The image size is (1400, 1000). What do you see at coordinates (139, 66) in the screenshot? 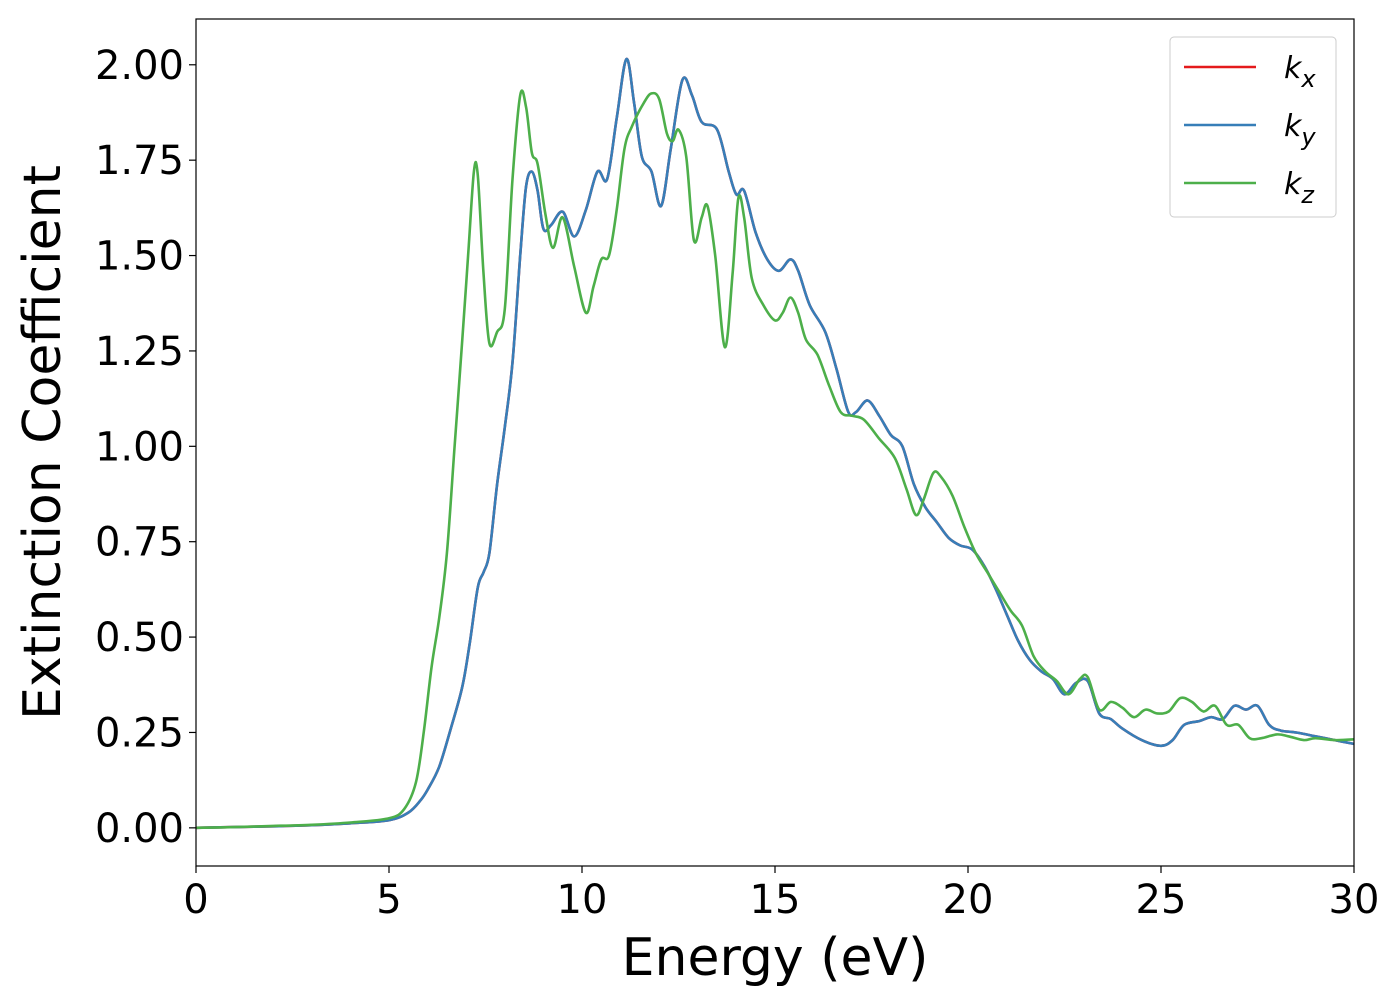
I see `y-tick-label: 2.00` at bounding box center [139, 66].